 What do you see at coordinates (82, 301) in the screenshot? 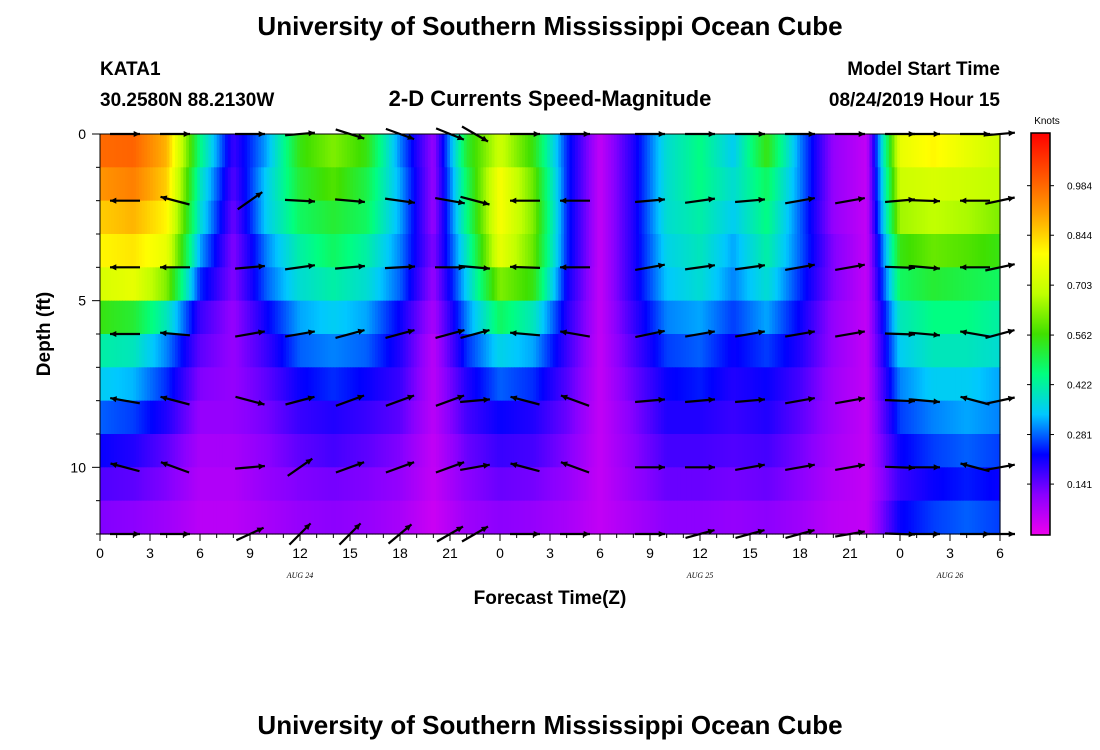
I see `y-tick-label: 5` at bounding box center [82, 301].